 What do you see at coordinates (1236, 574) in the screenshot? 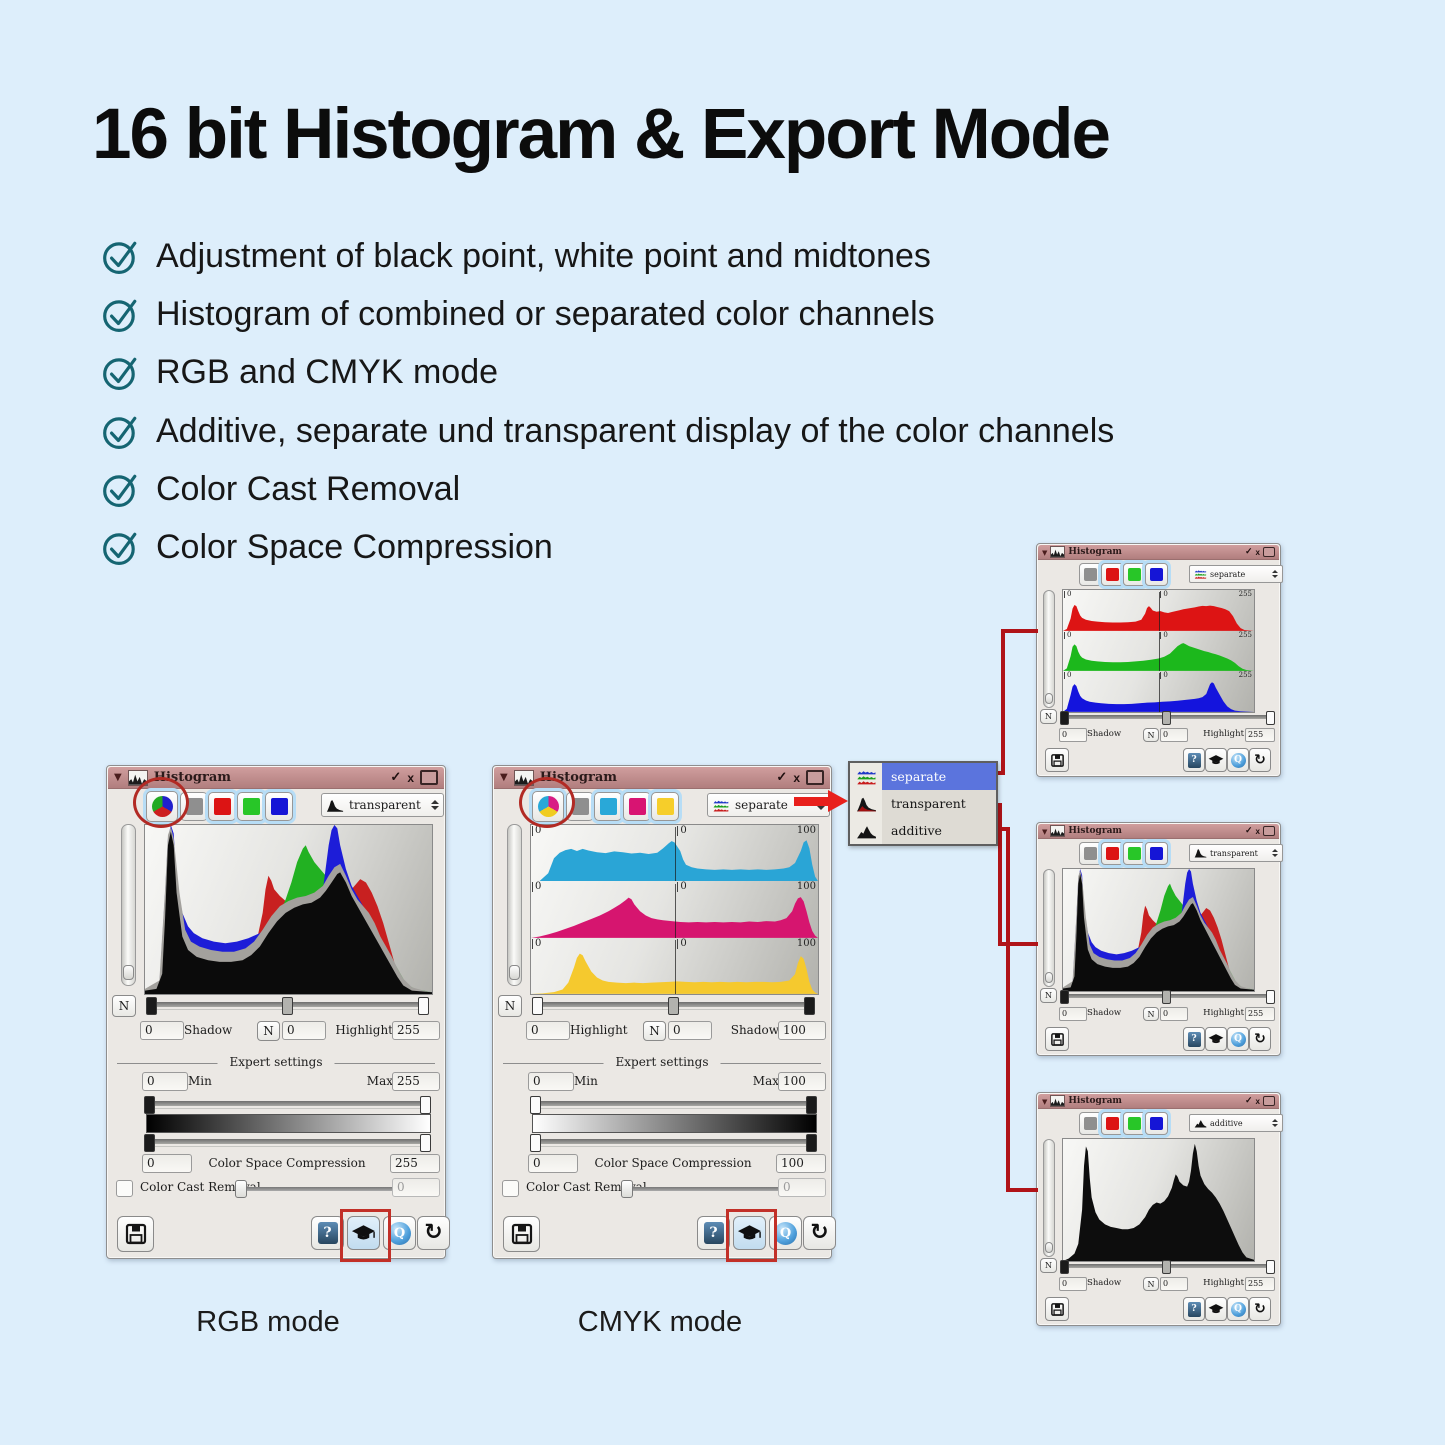
I see `display-mode-dropdown: separate` at bounding box center [1236, 574].